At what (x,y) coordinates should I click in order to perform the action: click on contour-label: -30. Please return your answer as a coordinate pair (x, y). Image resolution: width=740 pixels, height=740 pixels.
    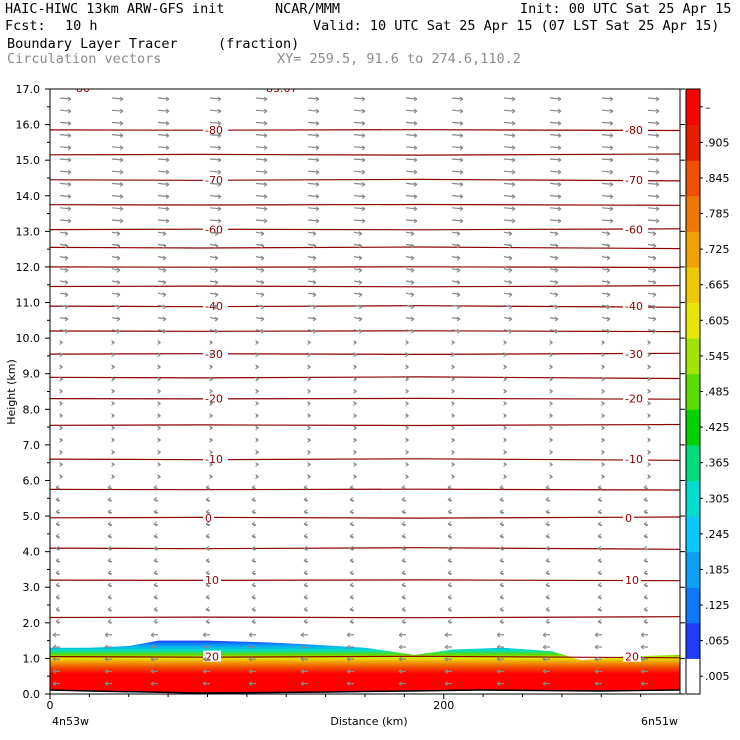
    Looking at the image, I should click on (634, 354).